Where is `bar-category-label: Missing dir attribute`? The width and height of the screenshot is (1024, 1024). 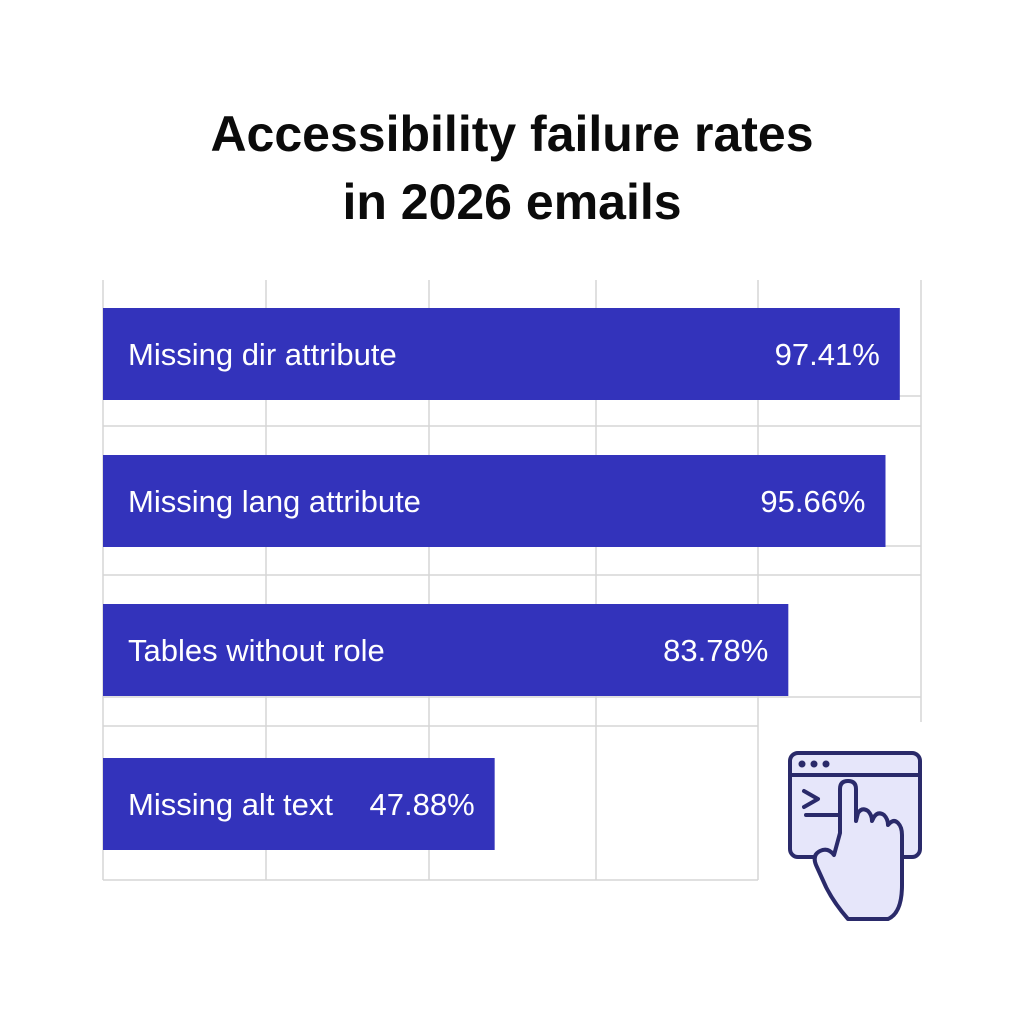
bar-category-label: Missing dir attribute is located at coordinates (262, 354).